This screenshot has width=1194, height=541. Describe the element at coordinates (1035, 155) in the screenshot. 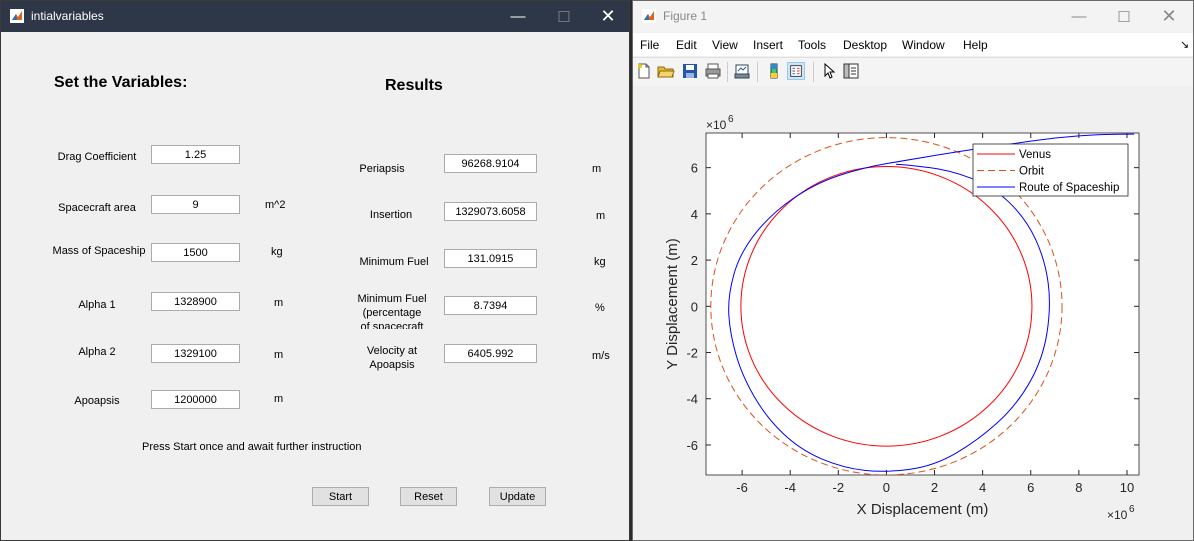

I see `legend-label: Venus` at that location.